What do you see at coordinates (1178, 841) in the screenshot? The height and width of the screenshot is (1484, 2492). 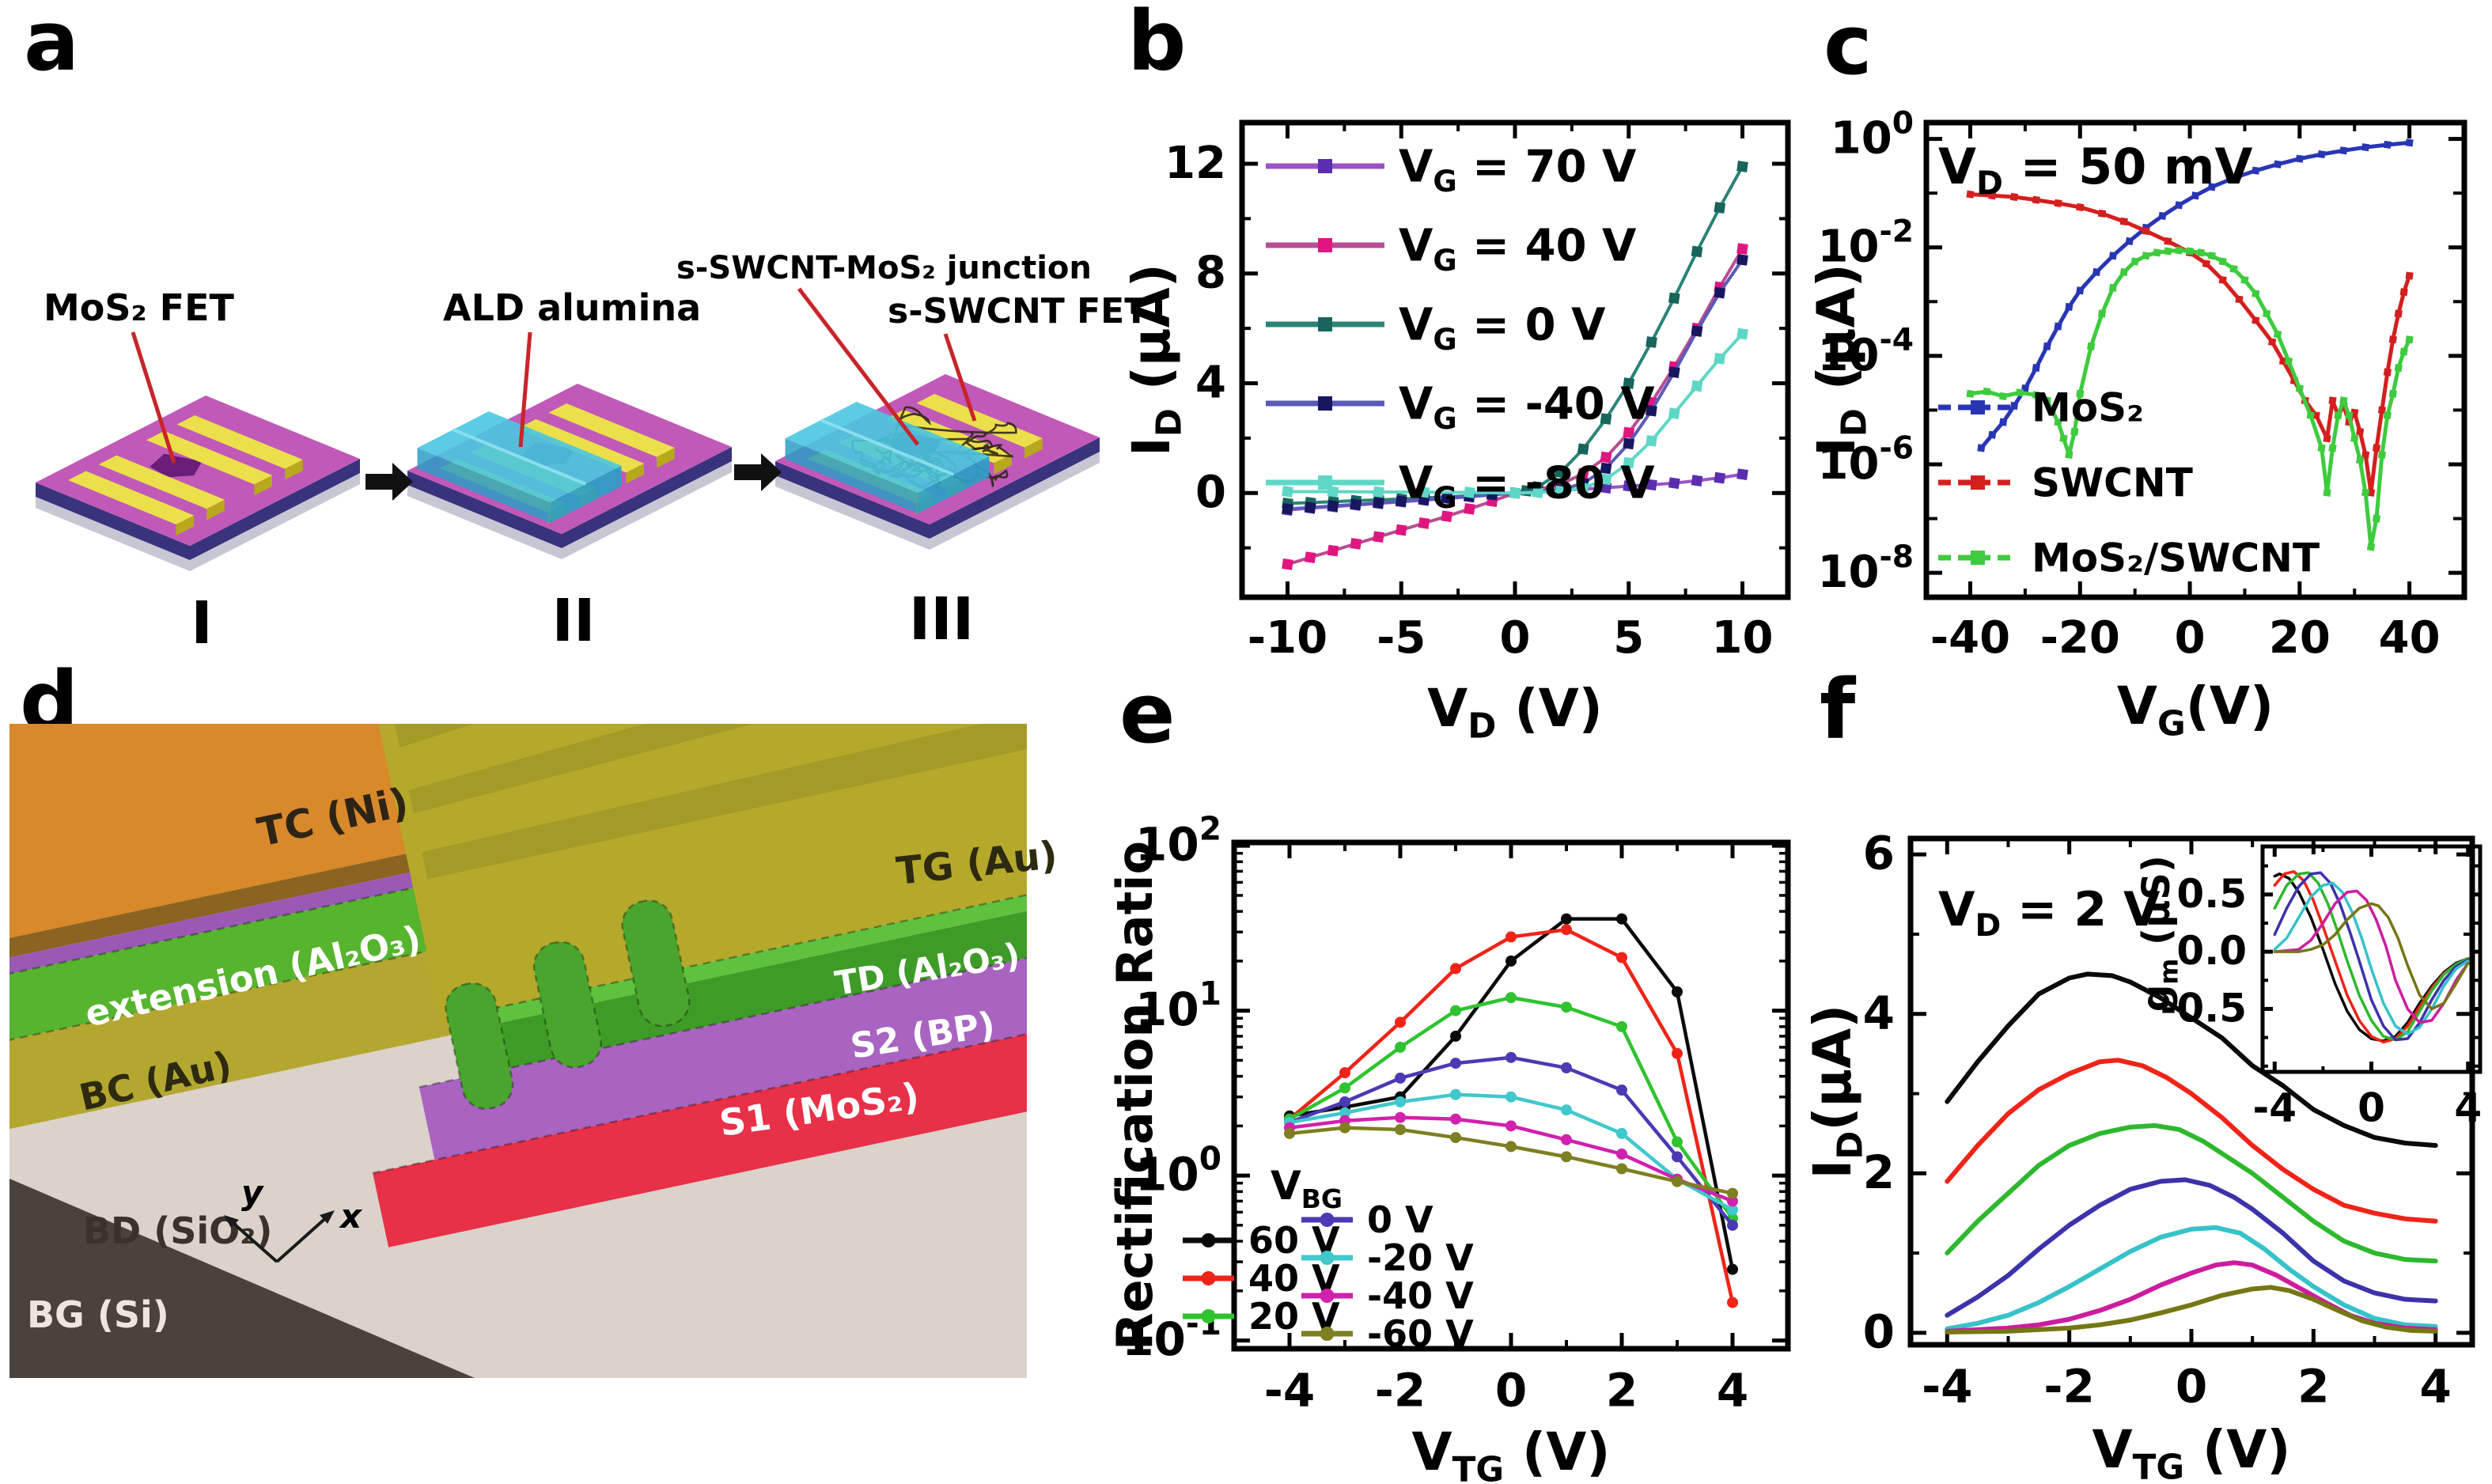 I see `y-tick-label: 10²` at bounding box center [1178, 841].